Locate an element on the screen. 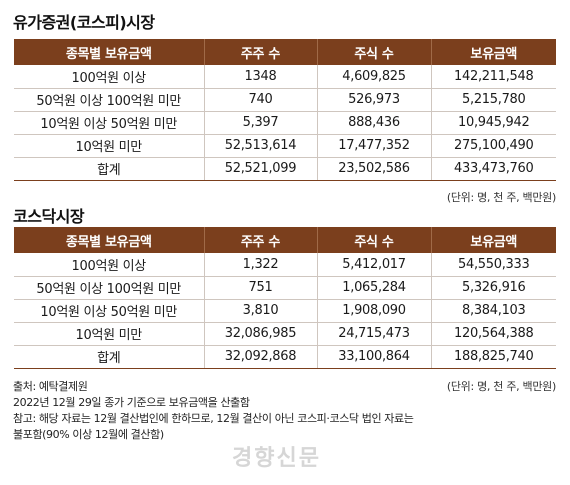 This screenshot has height=485, width=570. table-row: 50억원 이상 100억원 미만 751 1,065,284 5,326,916 is located at coordinates (285, 288).